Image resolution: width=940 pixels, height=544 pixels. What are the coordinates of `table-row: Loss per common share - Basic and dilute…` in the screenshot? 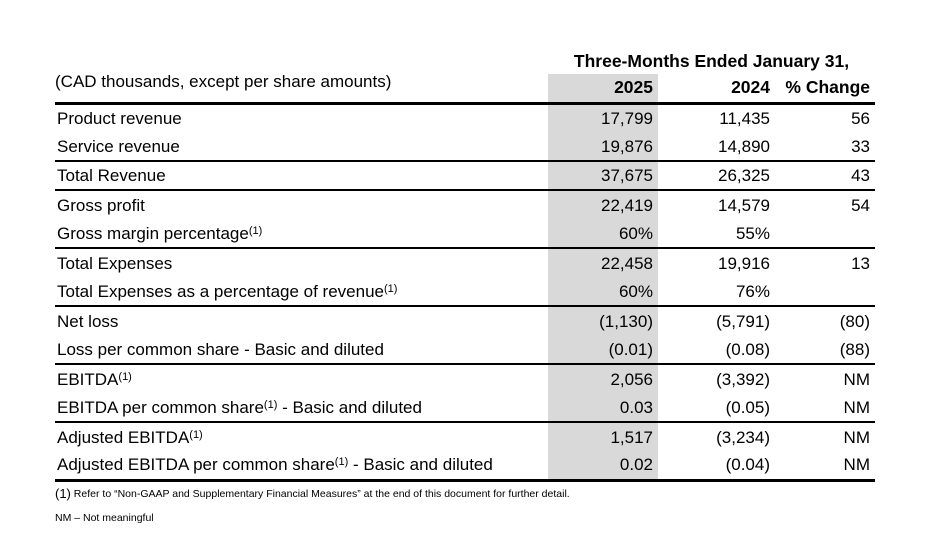 It's located at (465, 350).